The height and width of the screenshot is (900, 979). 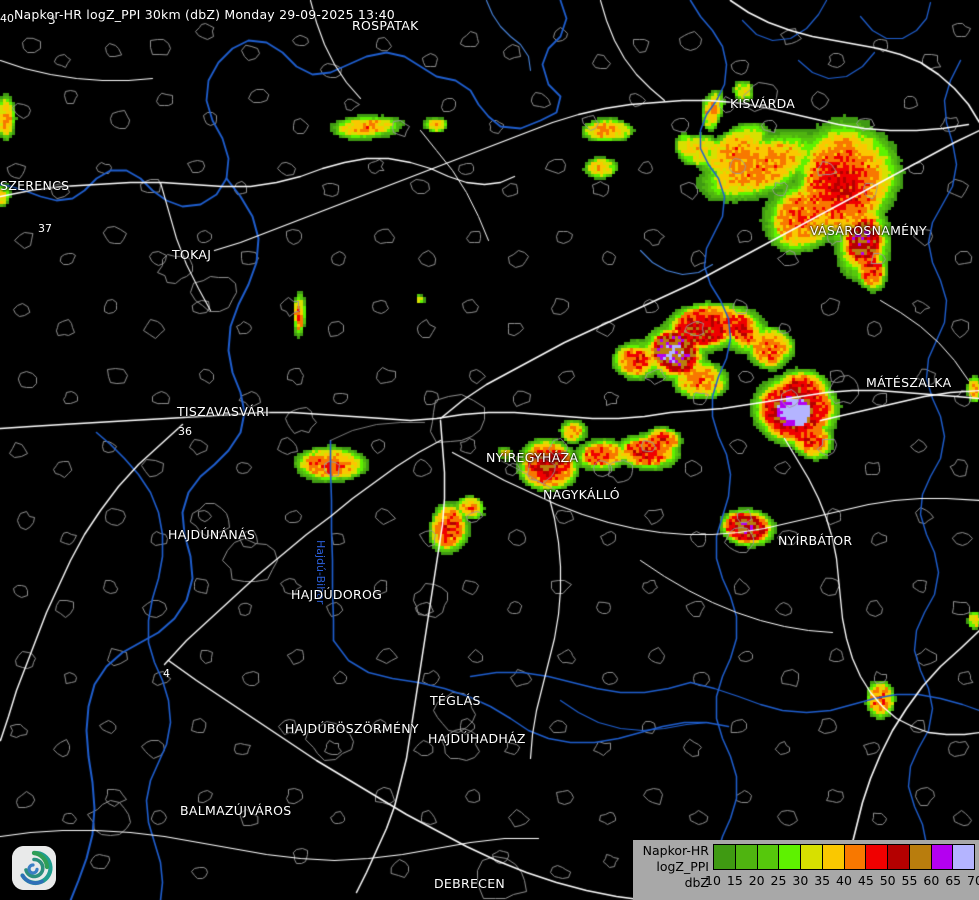 What do you see at coordinates (675, 850) in the screenshot?
I see `legend-caption-line-1: Napkor-HR` at bounding box center [675, 850].